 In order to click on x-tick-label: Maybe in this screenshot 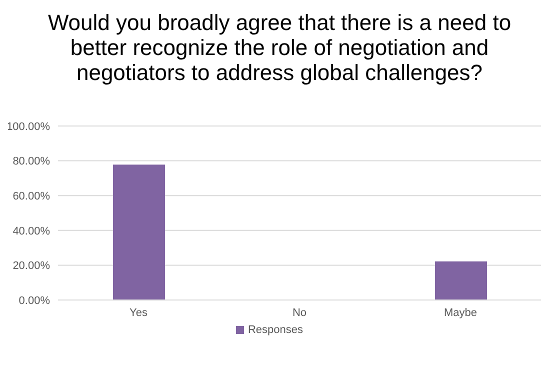, I will do `click(461, 312)`.